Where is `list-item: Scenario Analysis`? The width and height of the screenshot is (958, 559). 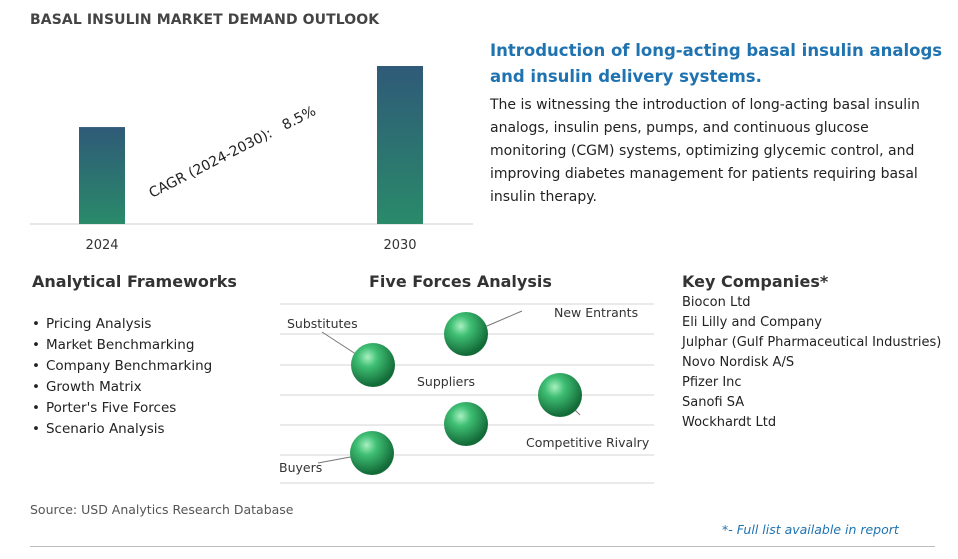 list-item: Scenario Analysis is located at coordinates (122, 429).